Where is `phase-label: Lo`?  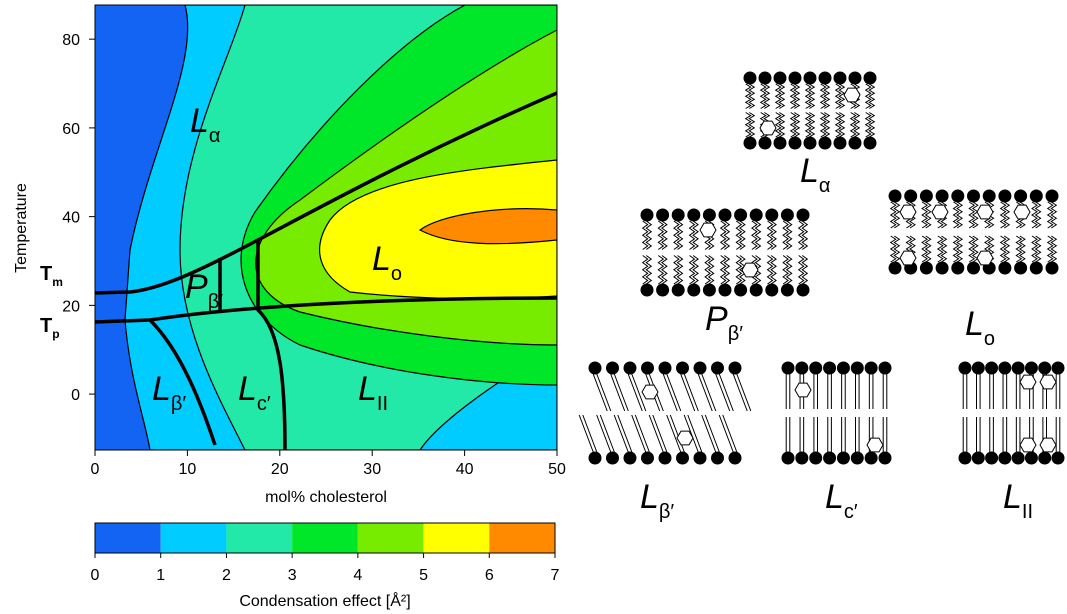
phase-label: Lo is located at coordinates (387, 262).